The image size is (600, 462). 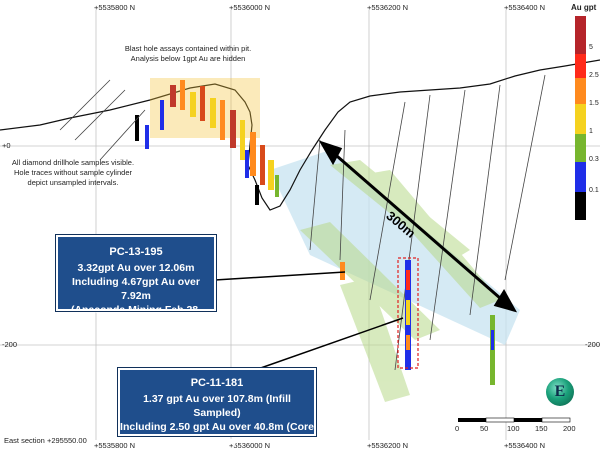 What do you see at coordinates (73, 182) in the screenshot?
I see `diamond-note-line-3: depict unsampled intervals.` at bounding box center [73, 182].